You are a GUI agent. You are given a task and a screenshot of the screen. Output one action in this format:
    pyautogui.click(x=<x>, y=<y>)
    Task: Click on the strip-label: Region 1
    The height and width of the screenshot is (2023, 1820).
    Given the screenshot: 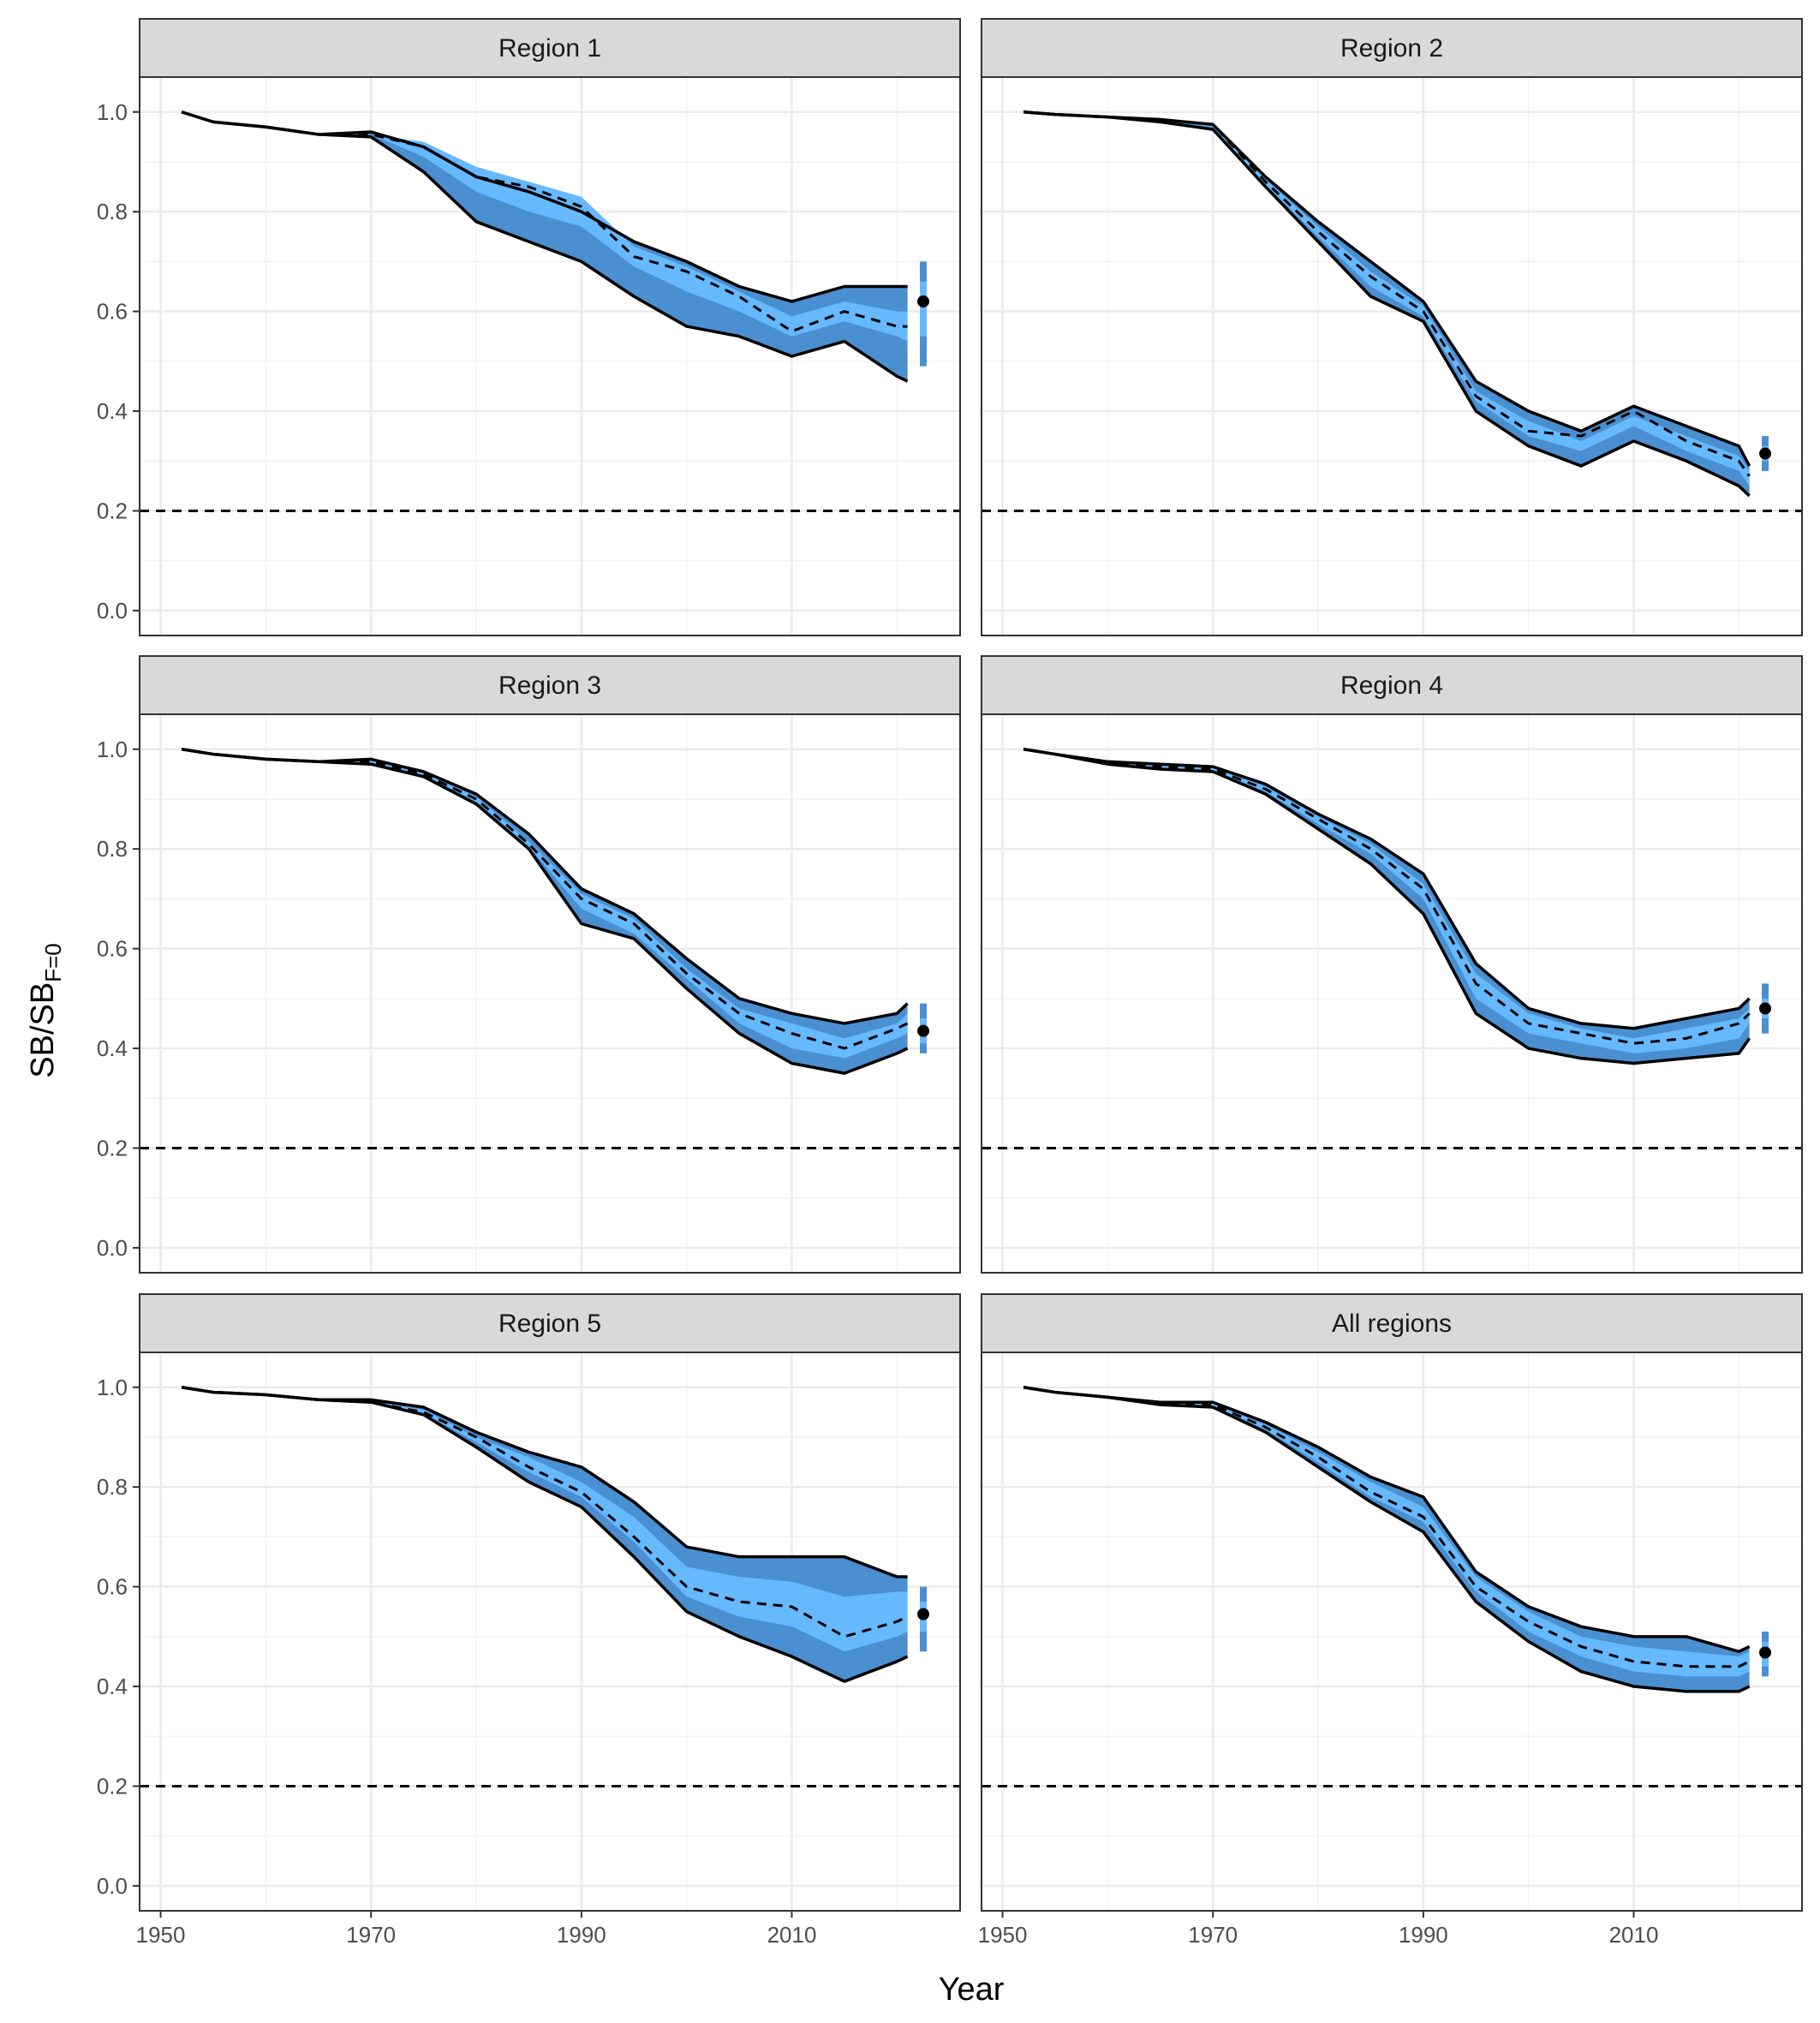 What is the action you would take?
    pyautogui.click(x=549, y=48)
    